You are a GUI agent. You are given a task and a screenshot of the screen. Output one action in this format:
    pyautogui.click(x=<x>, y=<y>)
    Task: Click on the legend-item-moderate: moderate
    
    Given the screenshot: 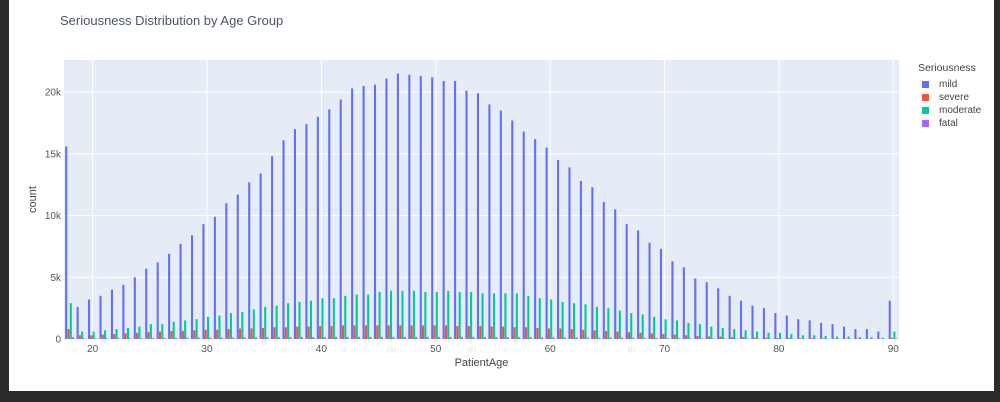 What is the action you would take?
    pyautogui.click(x=949, y=110)
    